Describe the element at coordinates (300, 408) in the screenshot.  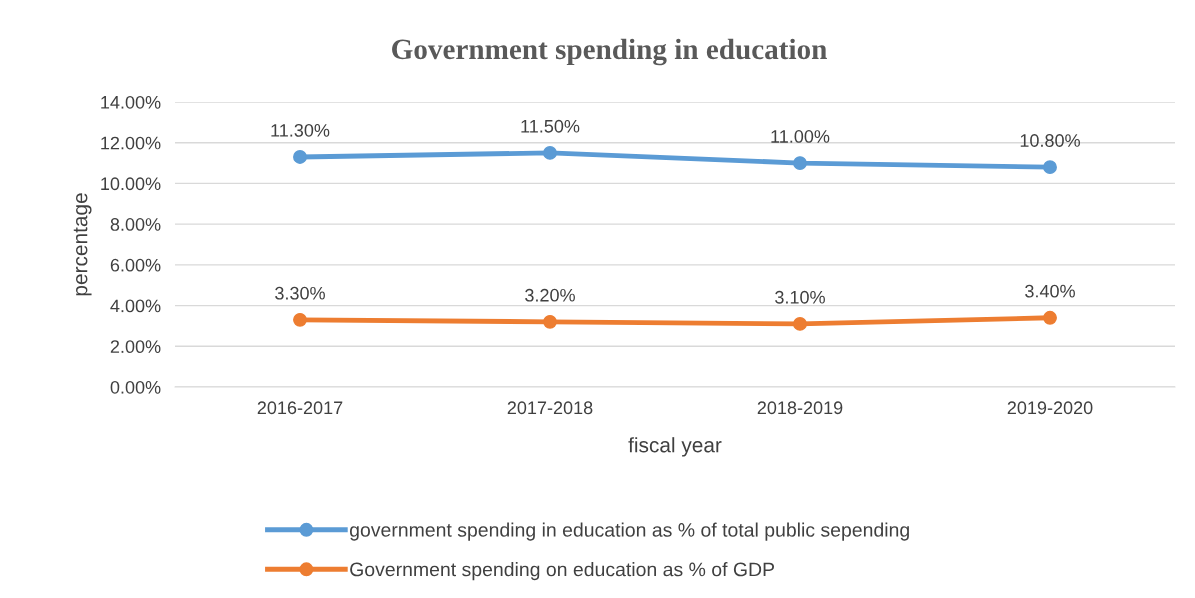
I see `x-tick-label: 2016-2017` at that location.